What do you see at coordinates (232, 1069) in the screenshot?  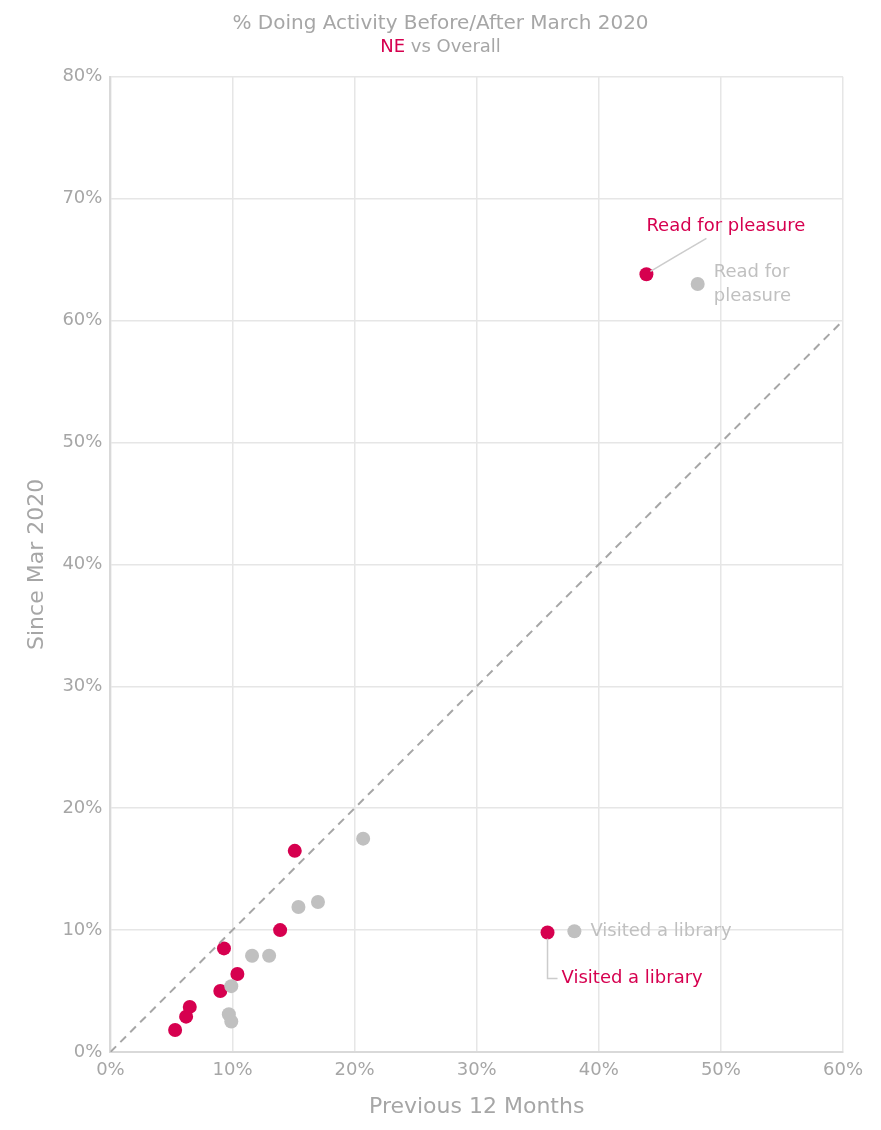 I see `x-tick-label: 10%` at bounding box center [232, 1069].